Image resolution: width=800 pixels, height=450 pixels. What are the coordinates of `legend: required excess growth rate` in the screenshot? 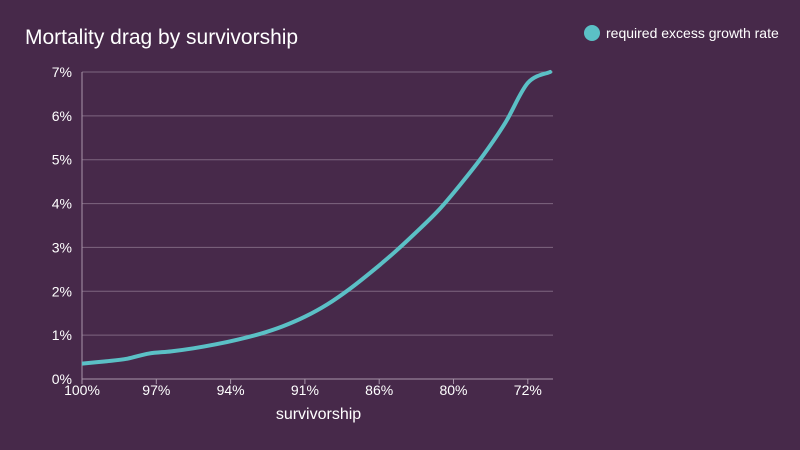 It's located at (681, 33).